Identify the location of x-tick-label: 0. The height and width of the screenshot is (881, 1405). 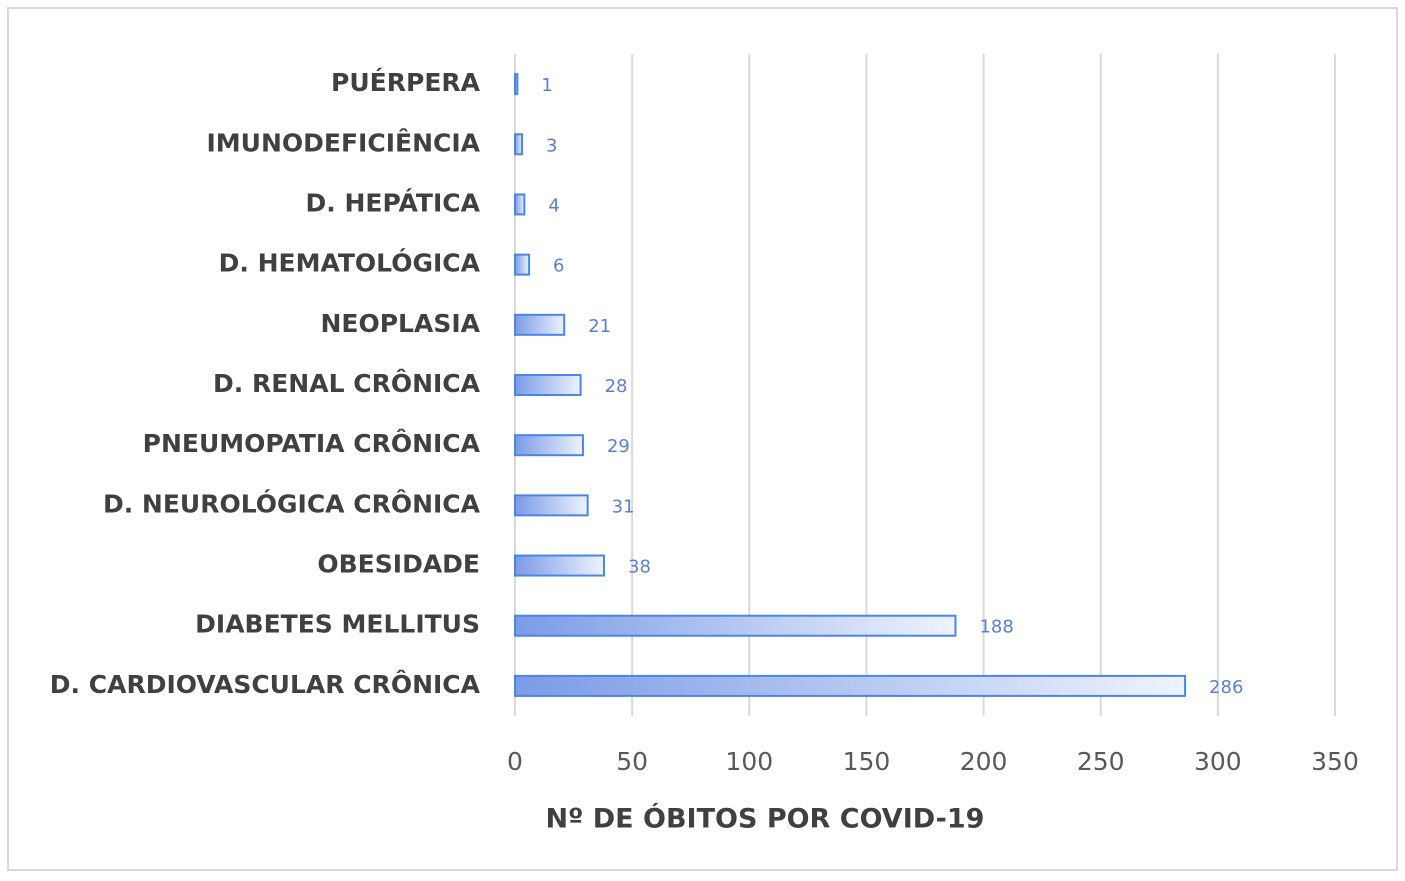
(515, 761).